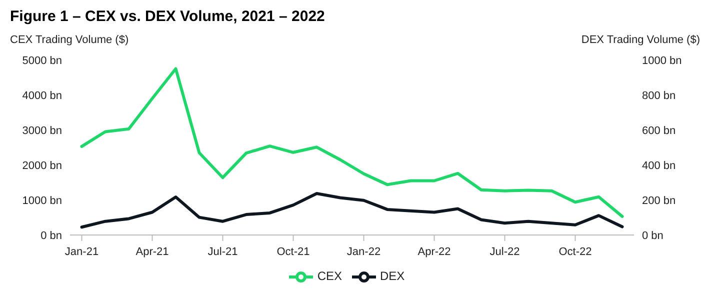  I want to click on x-tick-label: Oct-22, so click(575, 252).